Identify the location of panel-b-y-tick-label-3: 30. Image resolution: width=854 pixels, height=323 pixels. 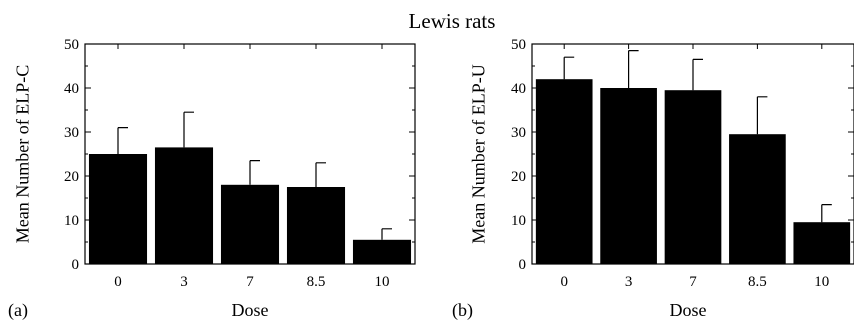
(518, 133).